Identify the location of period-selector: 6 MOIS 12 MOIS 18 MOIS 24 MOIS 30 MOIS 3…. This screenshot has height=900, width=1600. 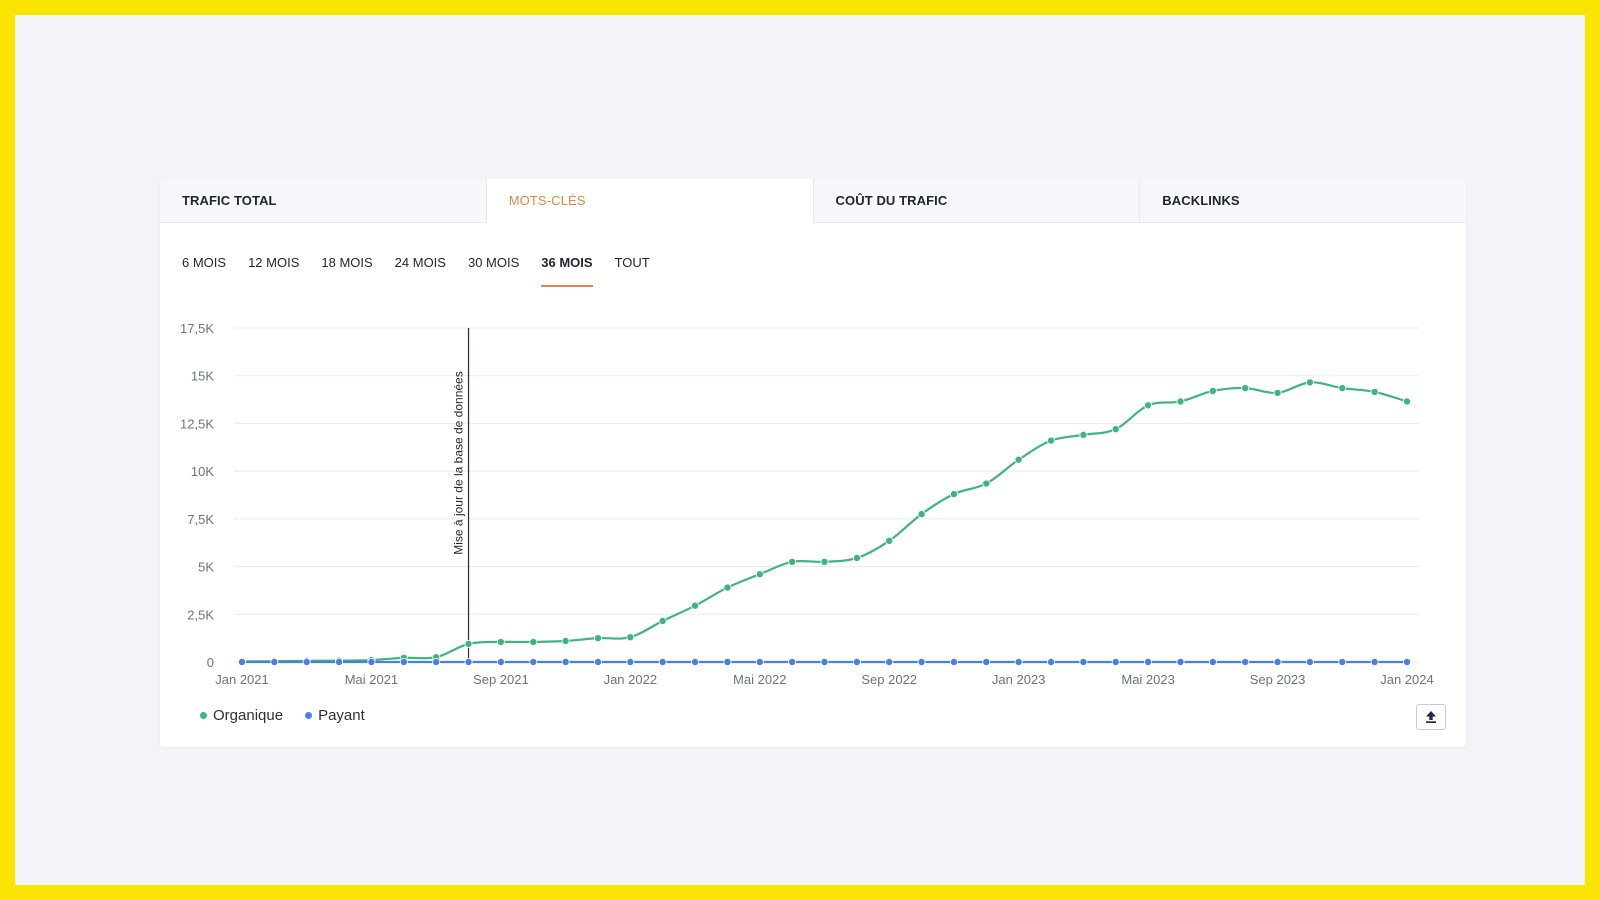
(427, 269).